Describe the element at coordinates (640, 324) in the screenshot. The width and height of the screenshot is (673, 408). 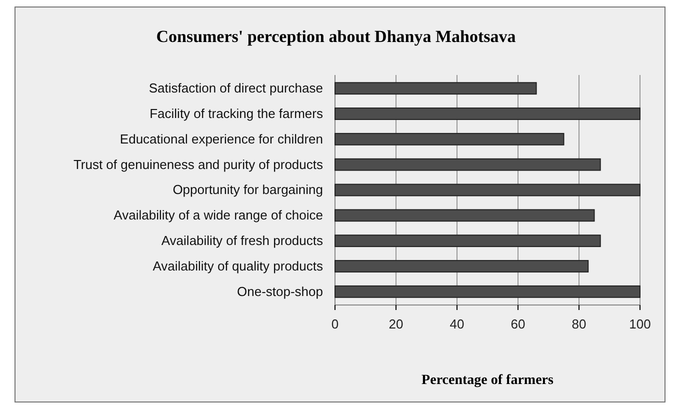
I see `x-tick-label: 100` at that location.